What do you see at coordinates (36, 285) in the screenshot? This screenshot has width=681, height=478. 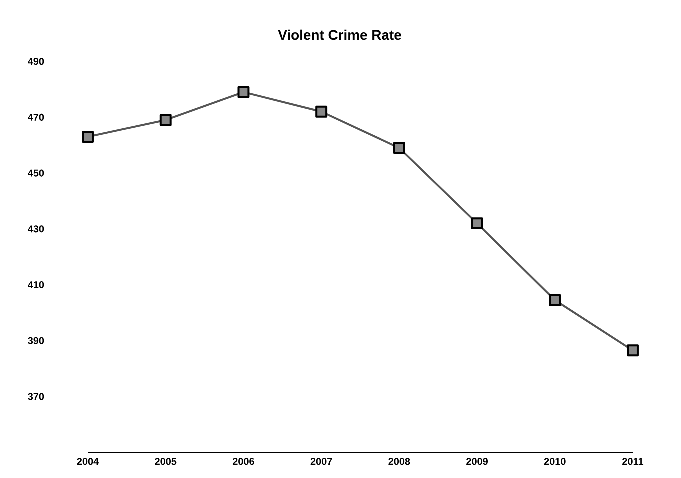 I see `y-tick-label: 410` at bounding box center [36, 285].